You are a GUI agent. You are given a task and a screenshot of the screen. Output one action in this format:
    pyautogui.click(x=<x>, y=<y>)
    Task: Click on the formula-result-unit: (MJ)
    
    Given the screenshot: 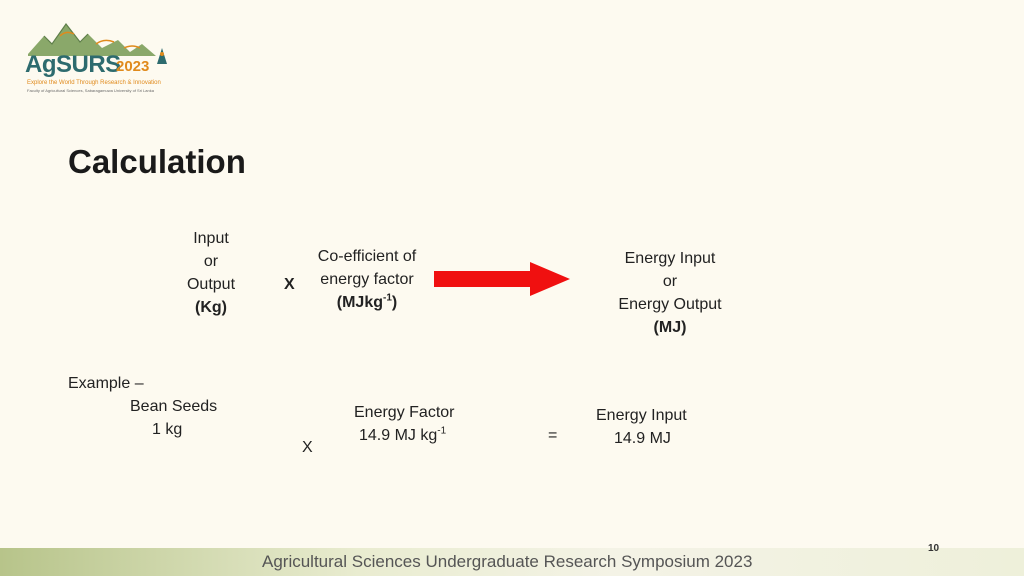 What is the action you would take?
    pyautogui.click(x=670, y=327)
    